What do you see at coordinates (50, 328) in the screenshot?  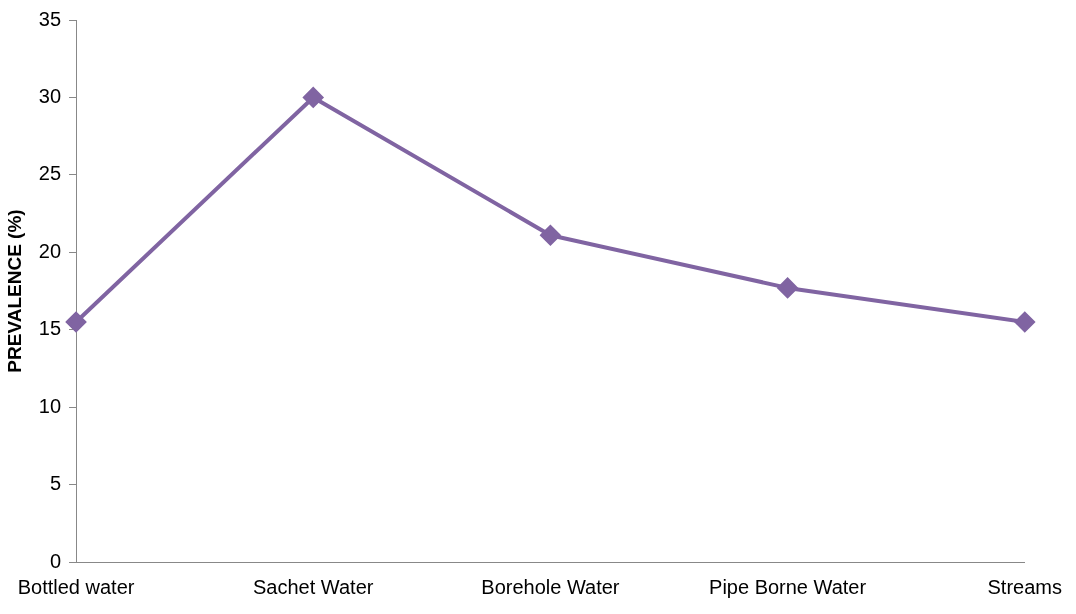 I see `y-tick-label: 15` at bounding box center [50, 328].